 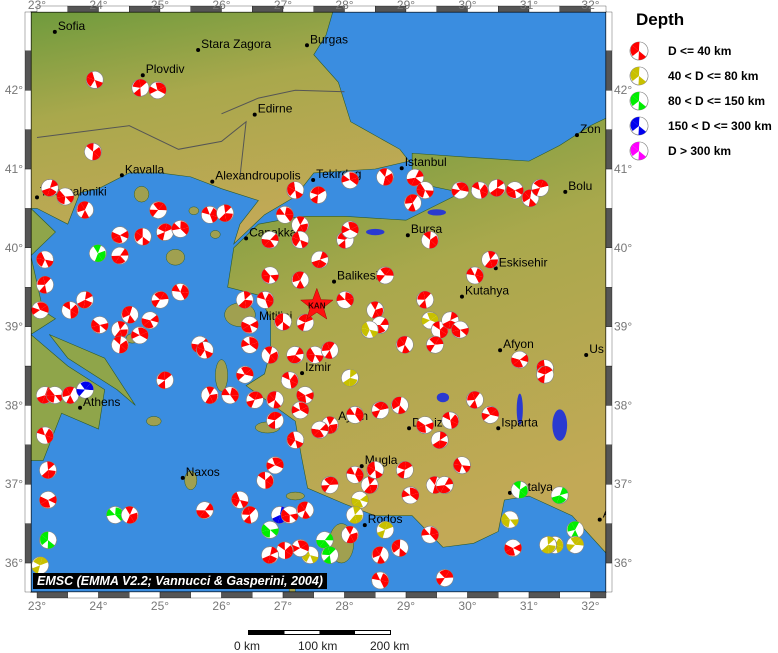 What do you see at coordinates (317, 305) in the screenshot?
I see `mainshock-label: KAN` at bounding box center [317, 305].